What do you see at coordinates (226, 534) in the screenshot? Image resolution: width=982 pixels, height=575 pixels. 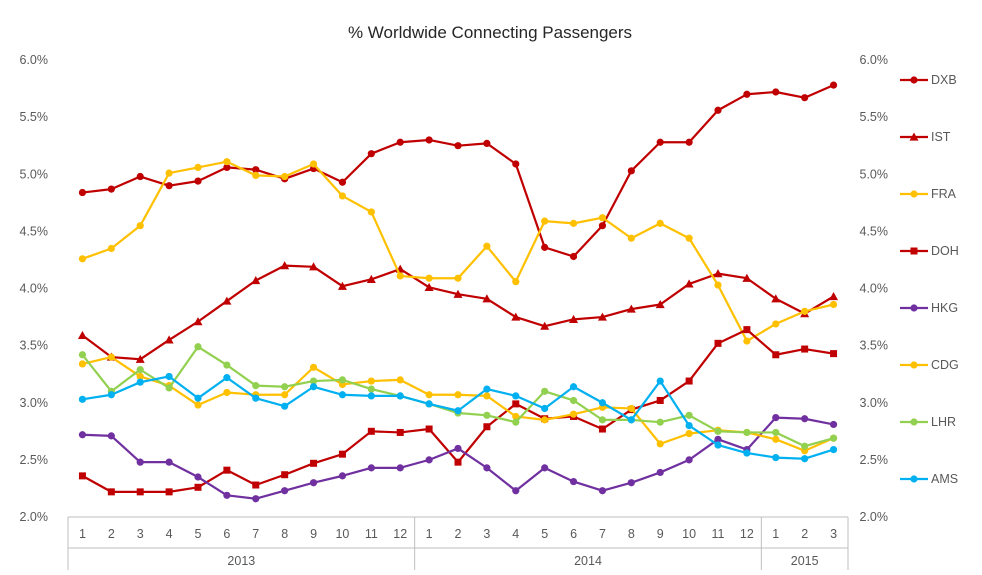 I see `x-tick-label: 6` at bounding box center [226, 534].